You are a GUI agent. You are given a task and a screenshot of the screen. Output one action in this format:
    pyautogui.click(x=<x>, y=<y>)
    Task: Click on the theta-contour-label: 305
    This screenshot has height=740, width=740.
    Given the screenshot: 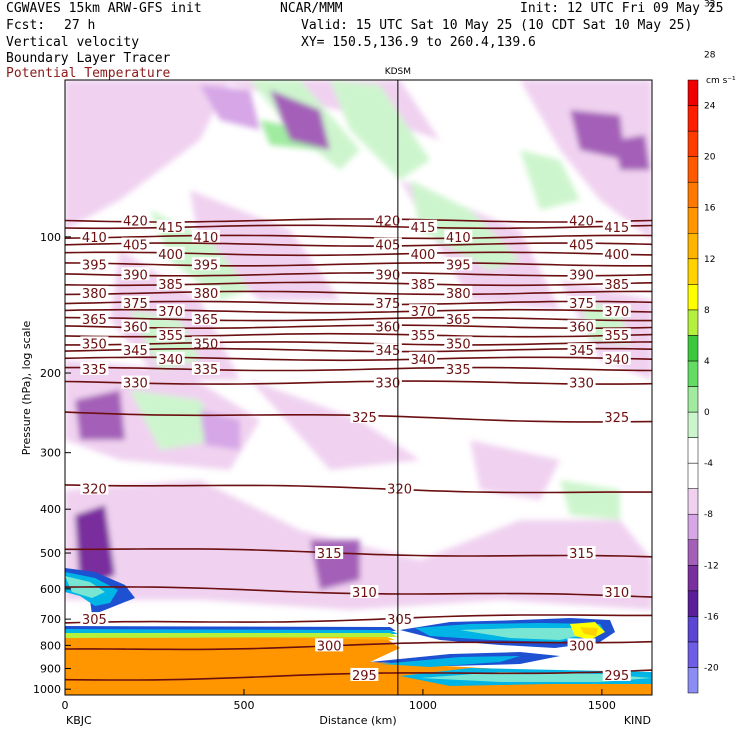 What is the action you would take?
    pyautogui.click(x=399, y=620)
    